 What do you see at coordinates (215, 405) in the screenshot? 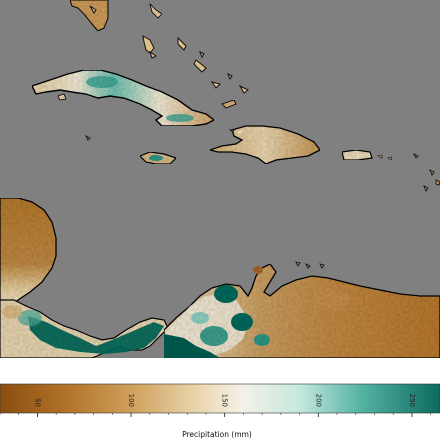
I see `colorbar-ticks: 50 100 150 200 250` at bounding box center [215, 405].